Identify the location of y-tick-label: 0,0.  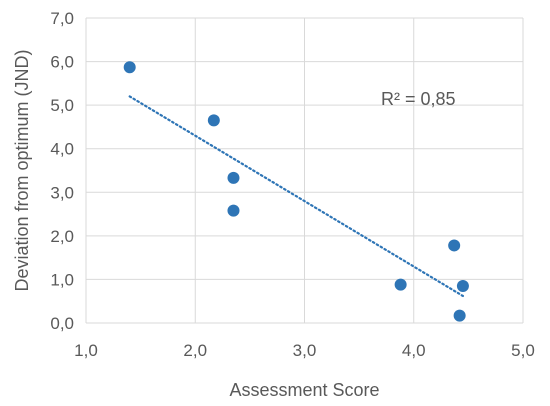
(62, 323).